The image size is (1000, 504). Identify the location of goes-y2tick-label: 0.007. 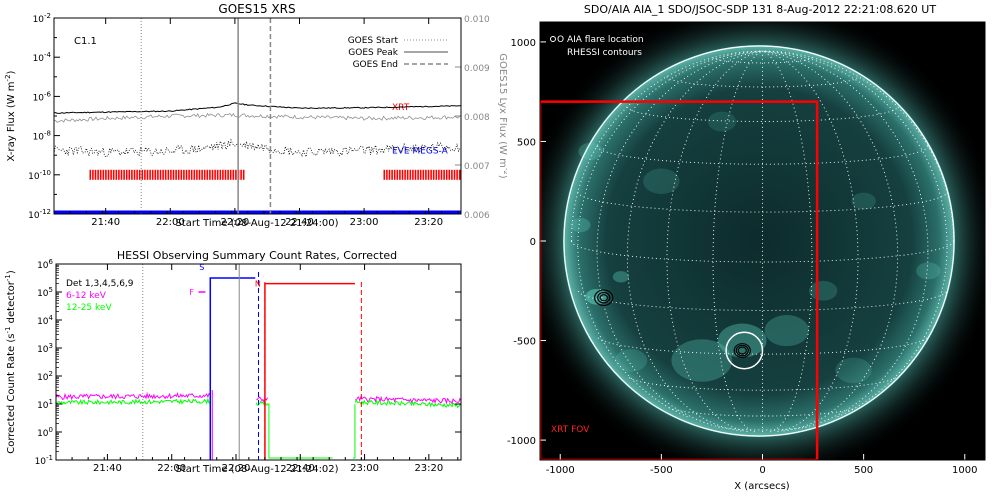
(477, 167).